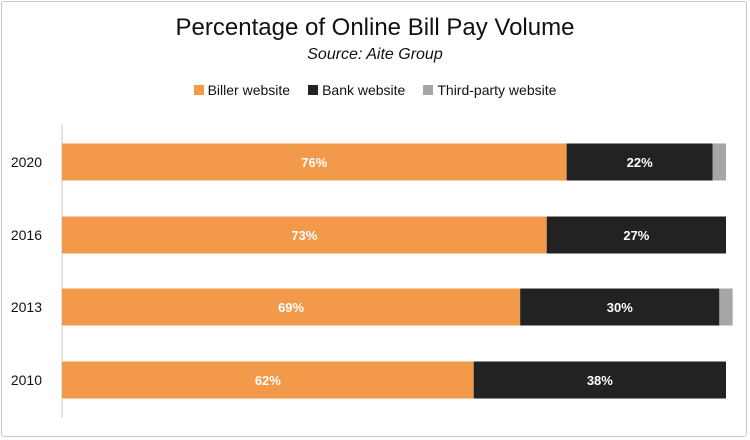  Describe the element at coordinates (313, 90) in the screenshot. I see `legend-swatch-bank` at that location.